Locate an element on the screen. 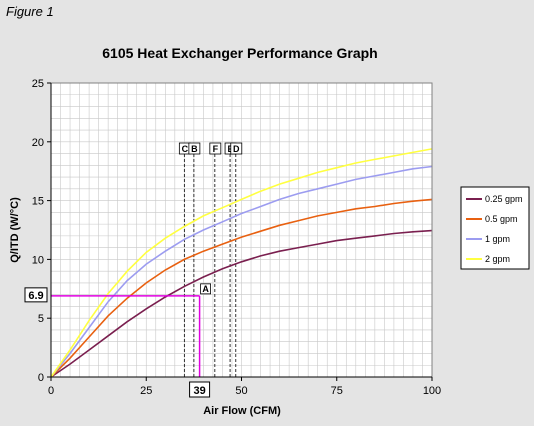  legend-label-3: 2 gpm is located at coordinates (497, 259).